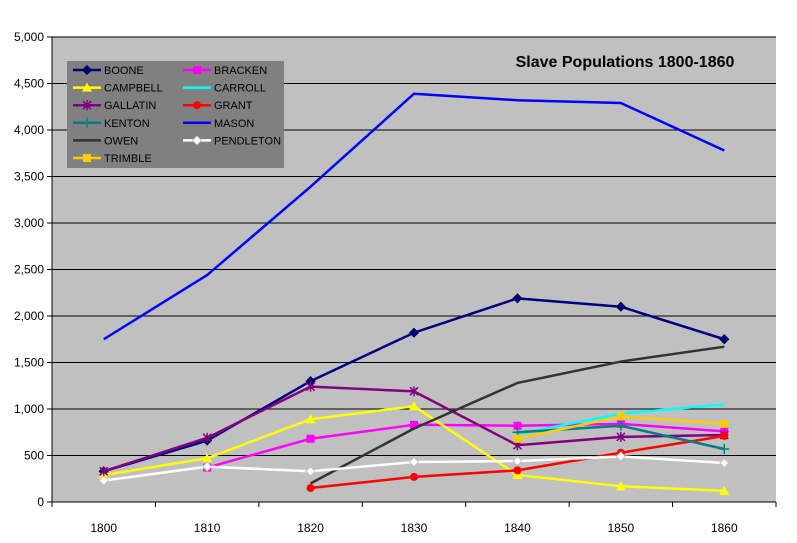 This screenshot has height=543, width=797. Describe the element at coordinates (240, 89) in the screenshot. I see `legend-label: CARROLL` at that location.